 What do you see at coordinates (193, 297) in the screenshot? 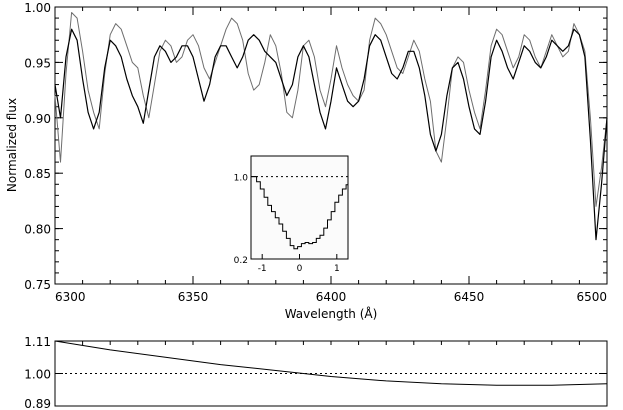
I see `main-x-tick-label: 6350` at bounding box center [193, 297].